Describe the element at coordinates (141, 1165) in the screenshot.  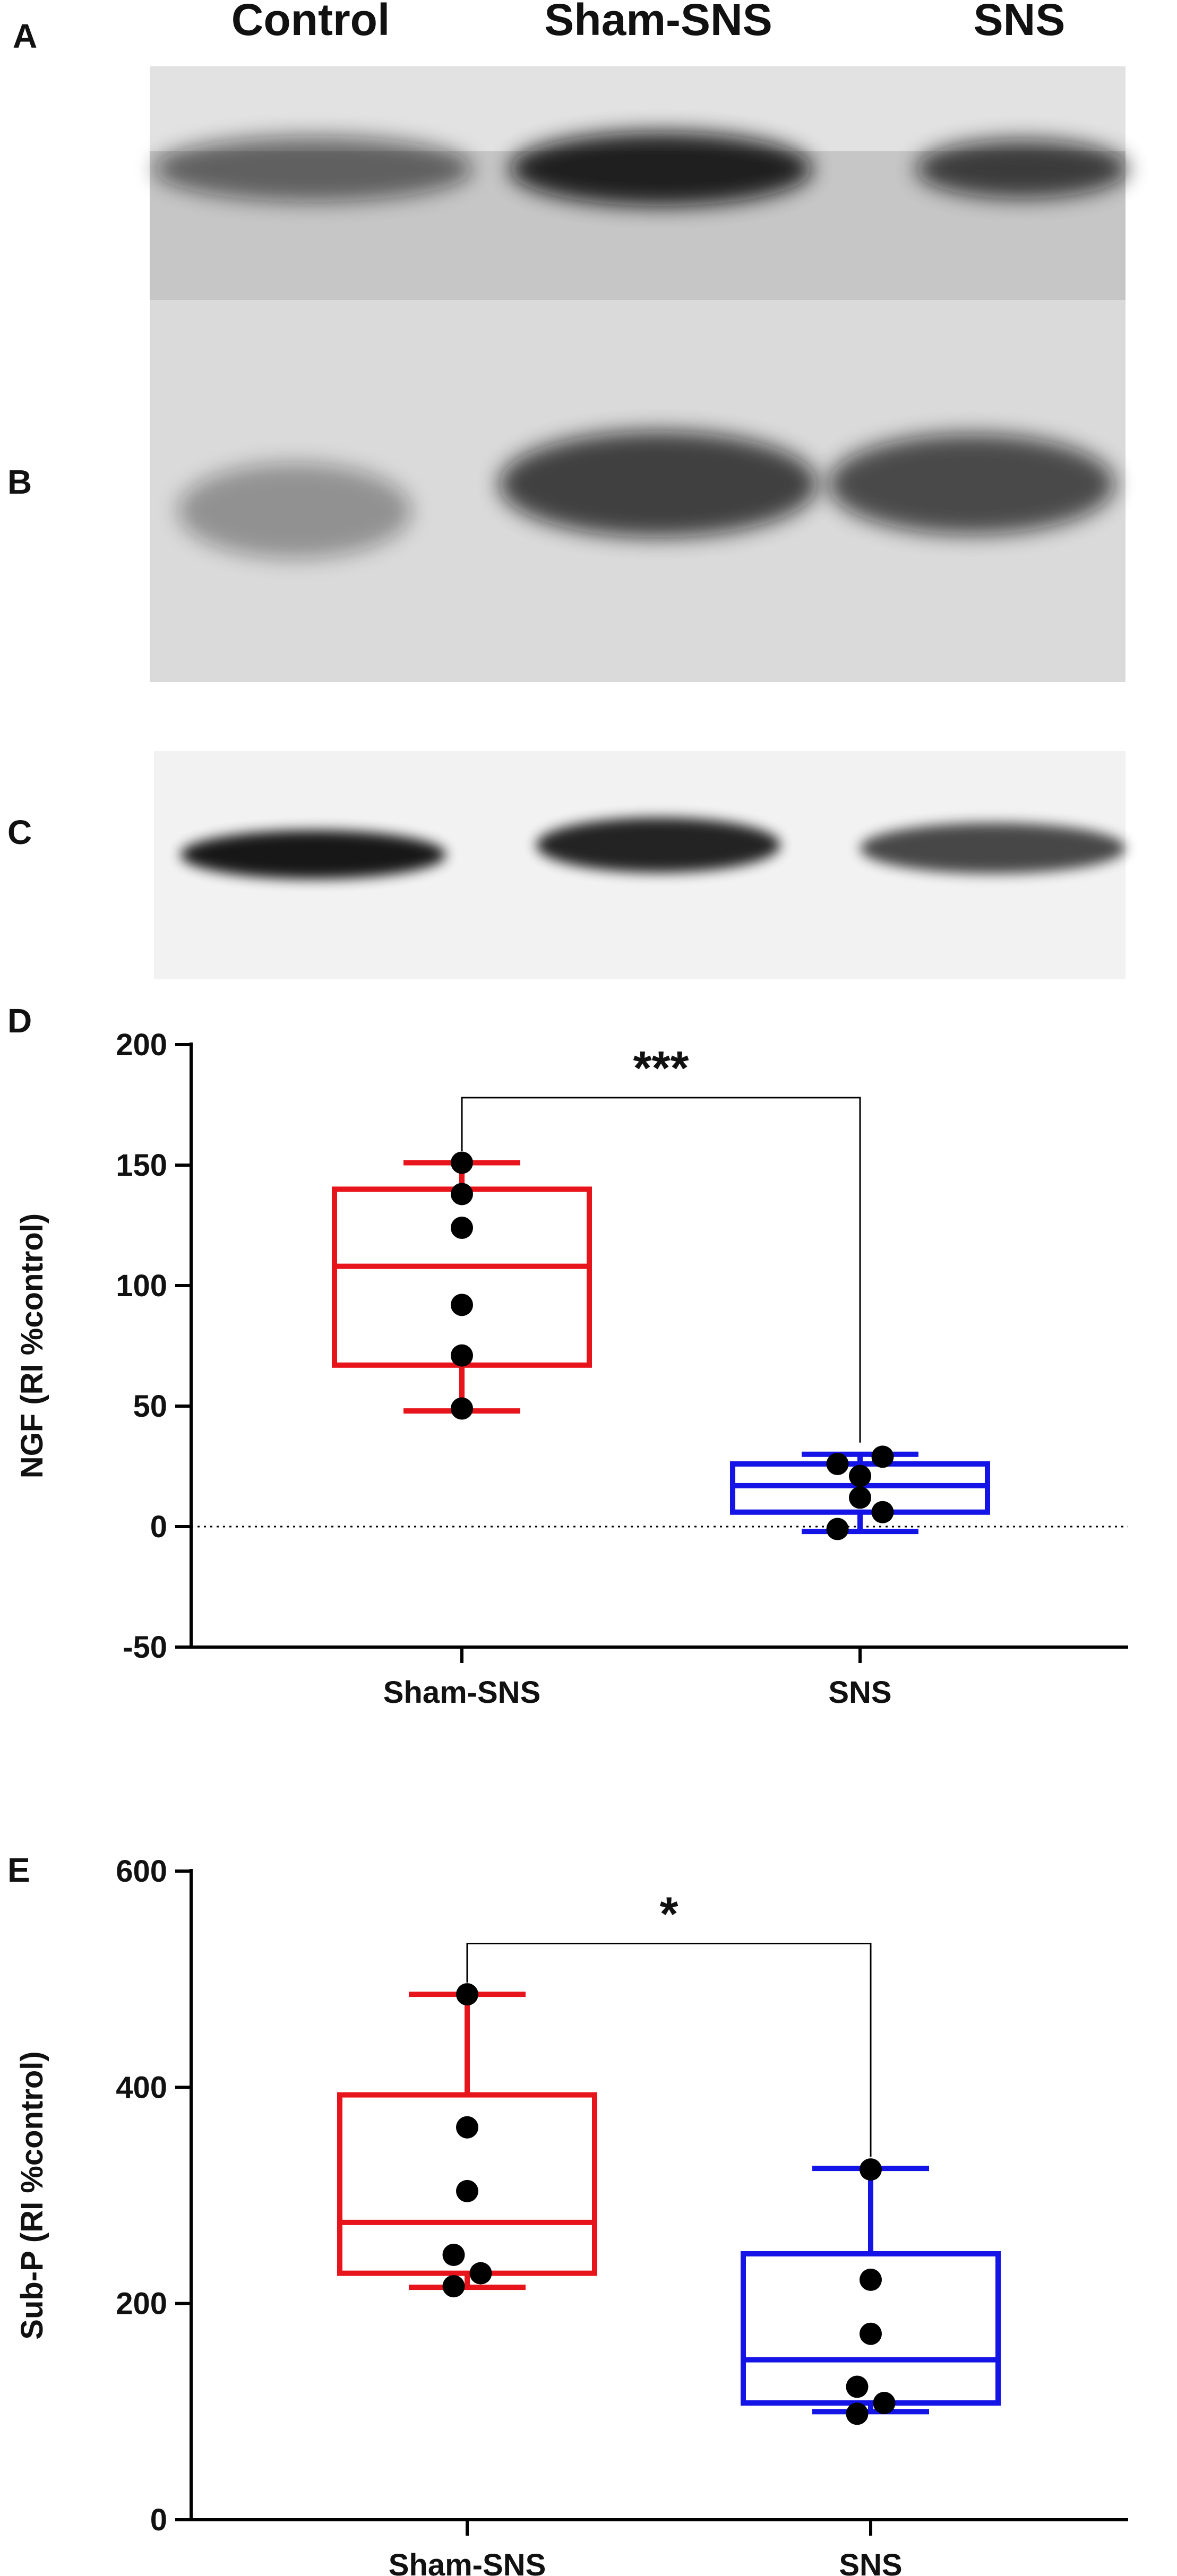
I see `y-tick-label: 150` at that location.